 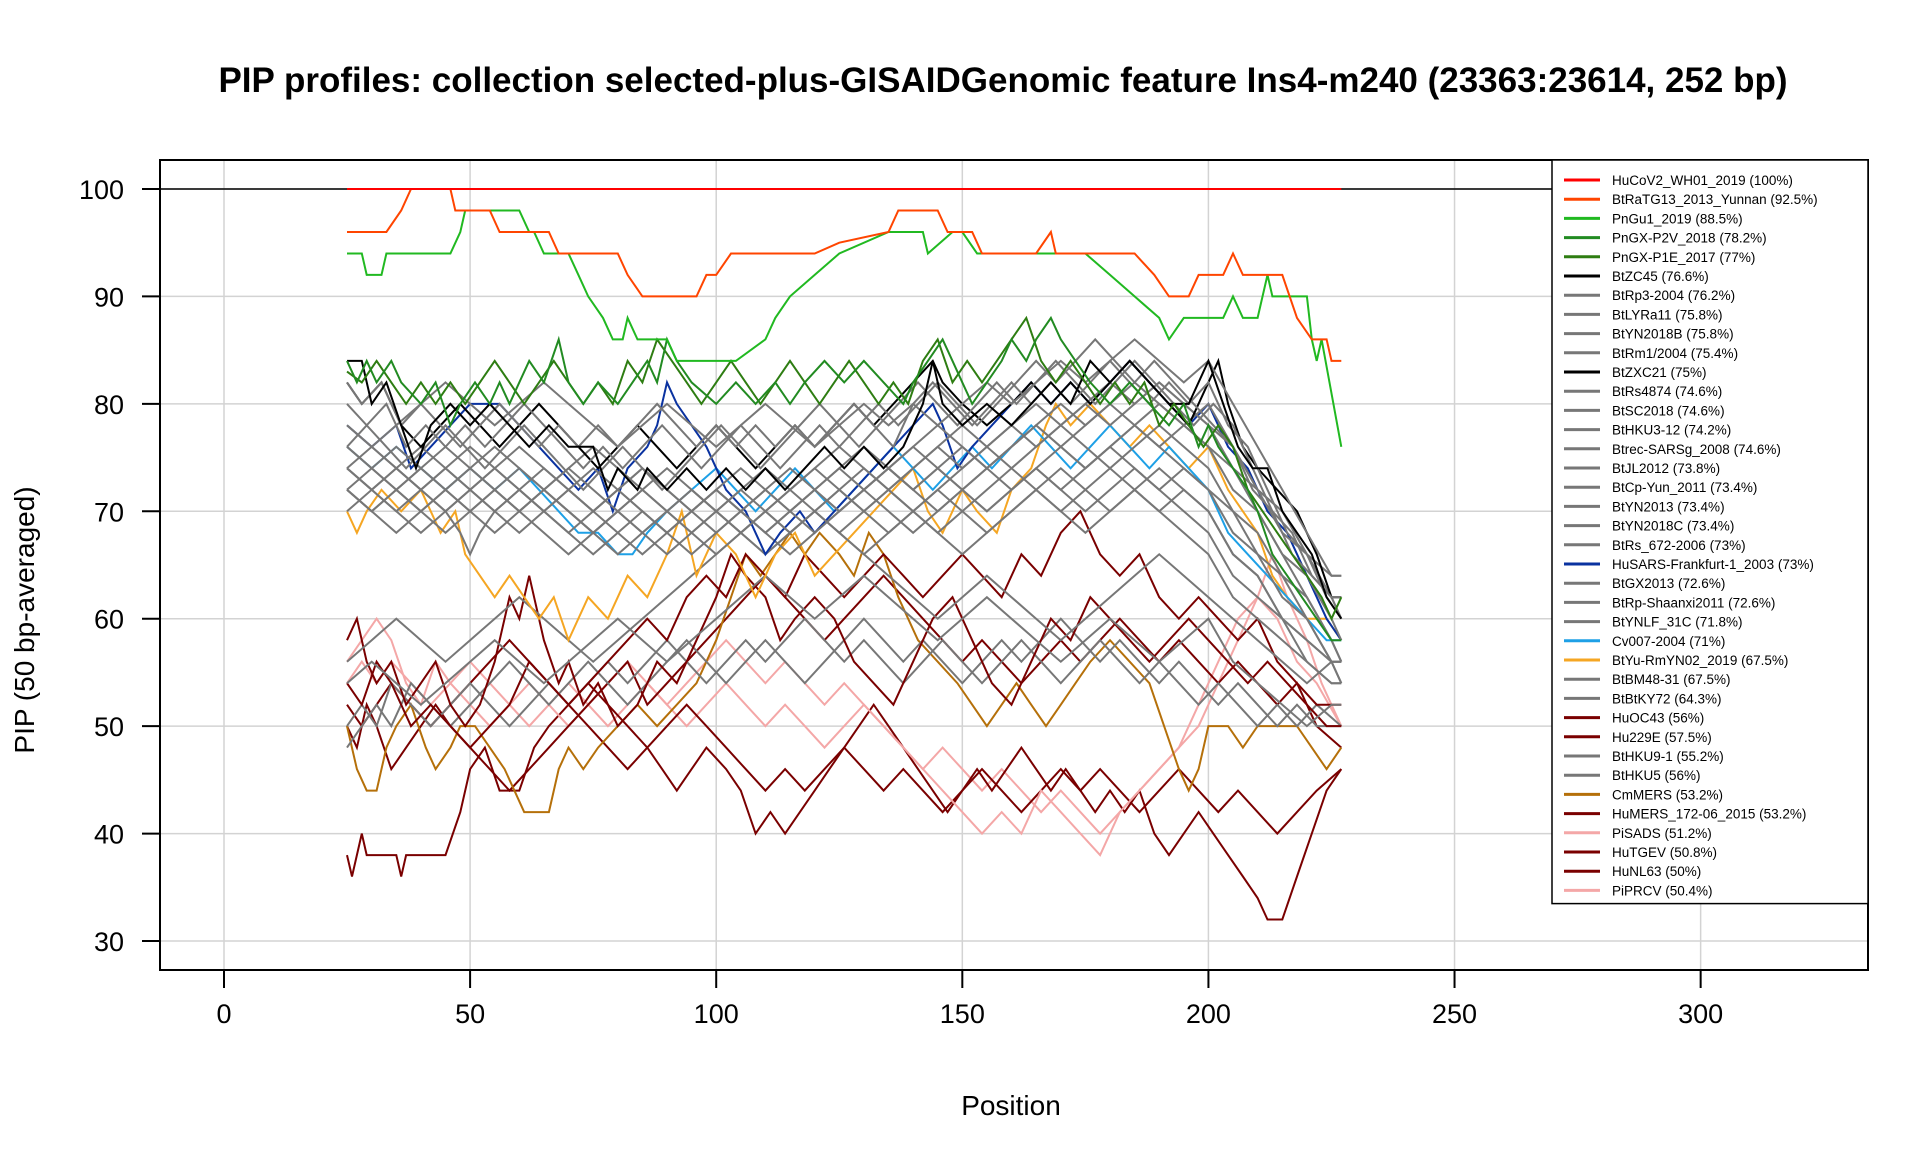 What do you see at coordinates (109, 512) in the screenshot?
I see `y-tick-label: 70` at bounding box center [109, 512].